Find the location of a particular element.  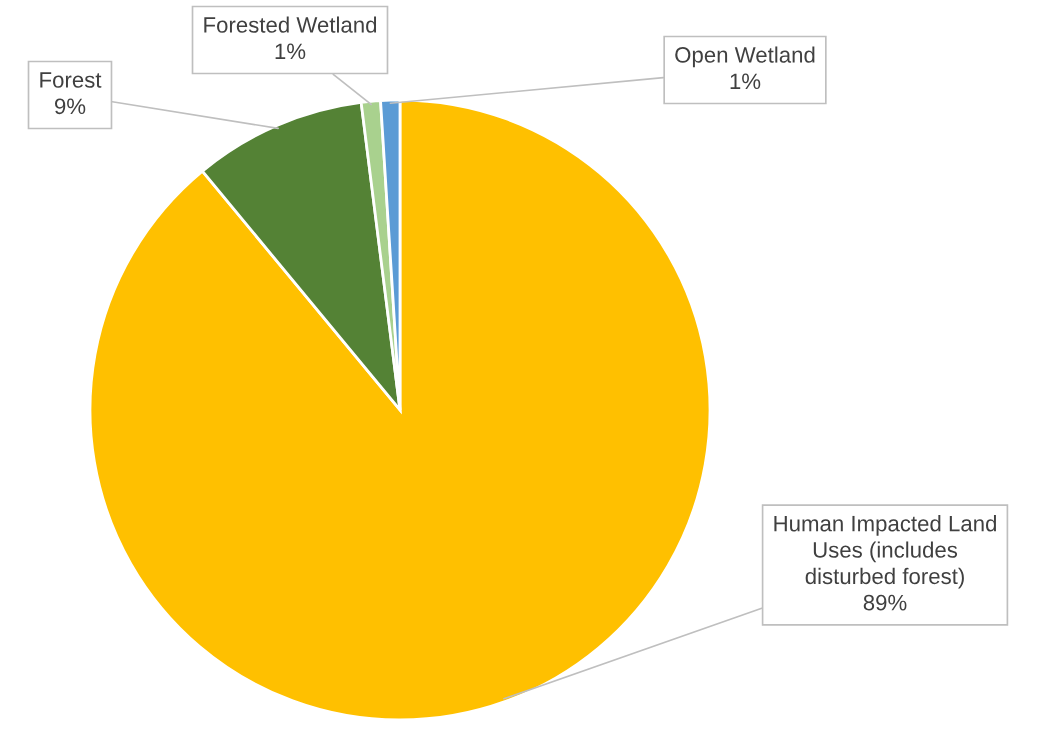

data-label: 9% is located at coordinates (70, 106).